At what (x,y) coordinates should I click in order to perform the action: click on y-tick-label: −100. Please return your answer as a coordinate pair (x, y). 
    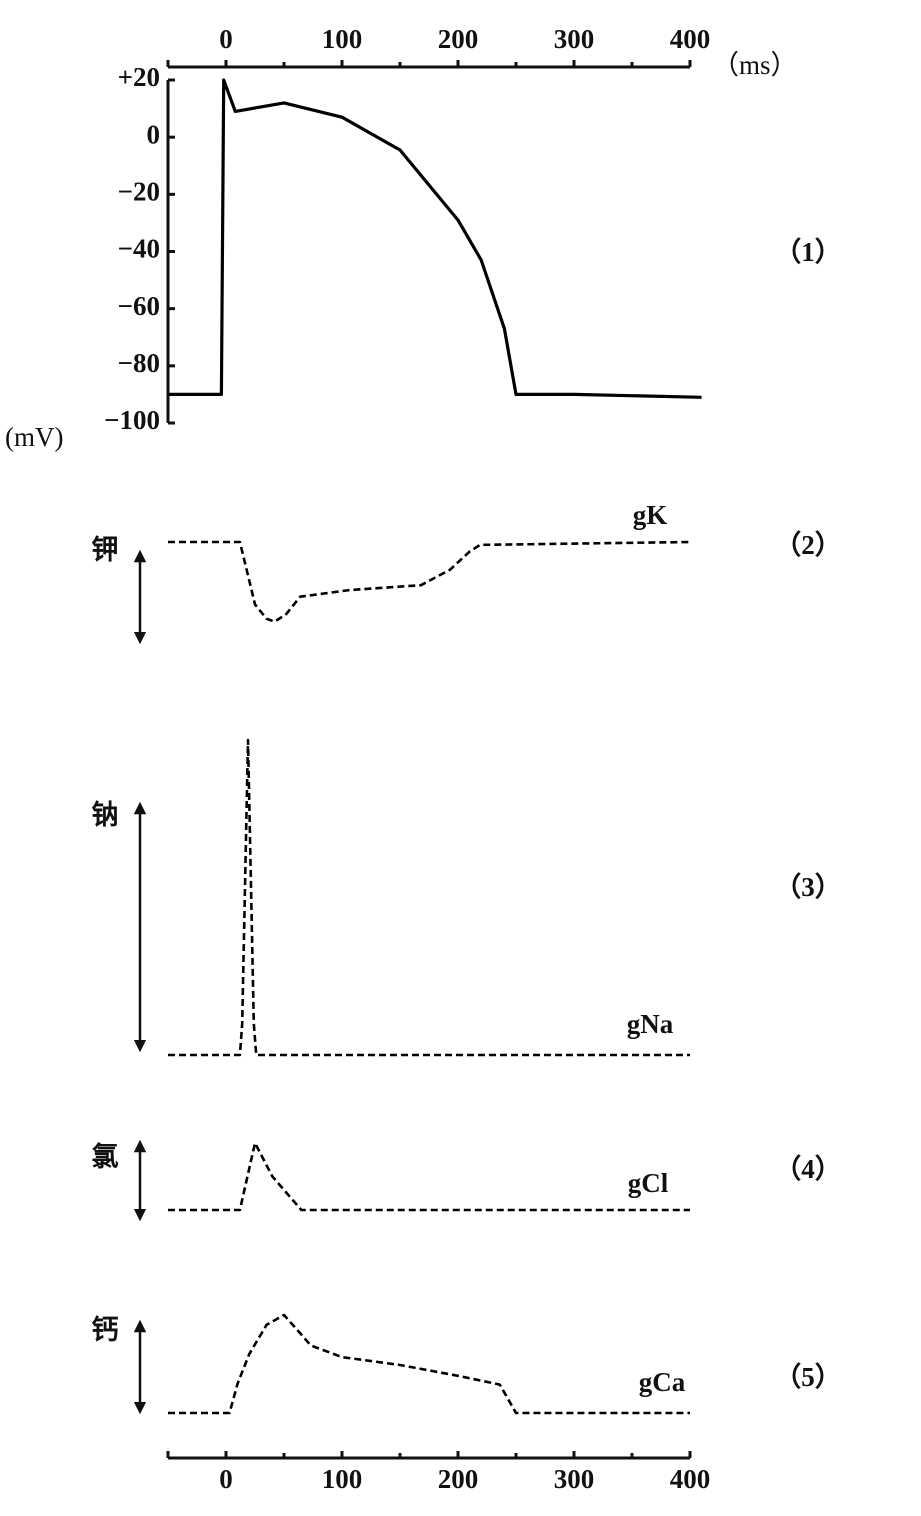
    Looking at the image, I should click on (132, 420).